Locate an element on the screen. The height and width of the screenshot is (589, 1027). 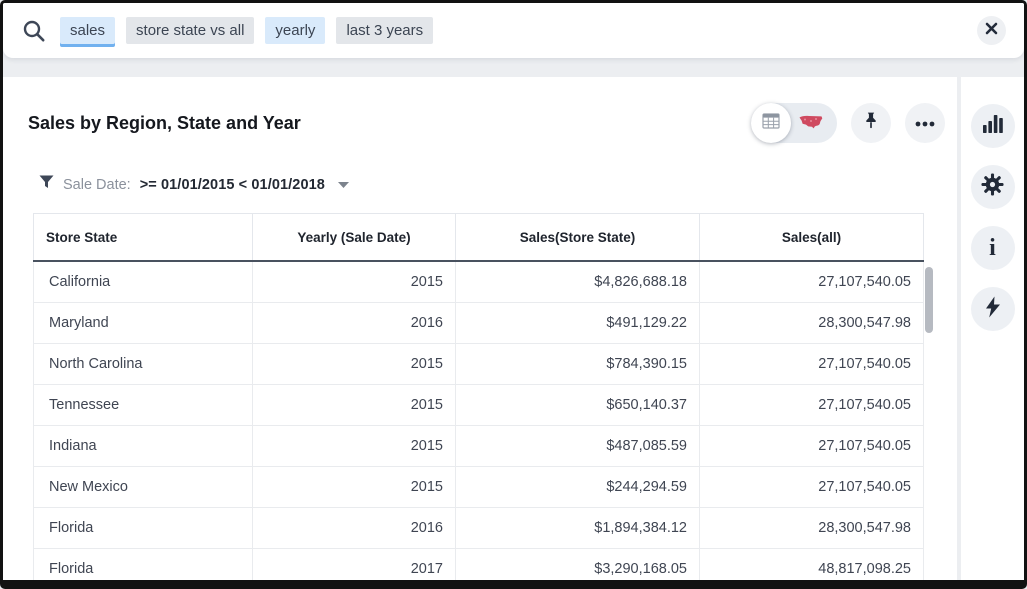
table-row: Tennessee 2015 $650,140.37 27,107,540.05 is located at coordinates (478, 405).